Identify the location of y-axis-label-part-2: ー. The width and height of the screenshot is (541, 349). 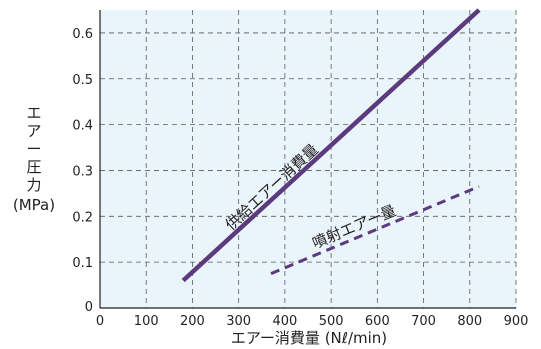
(33, 149).